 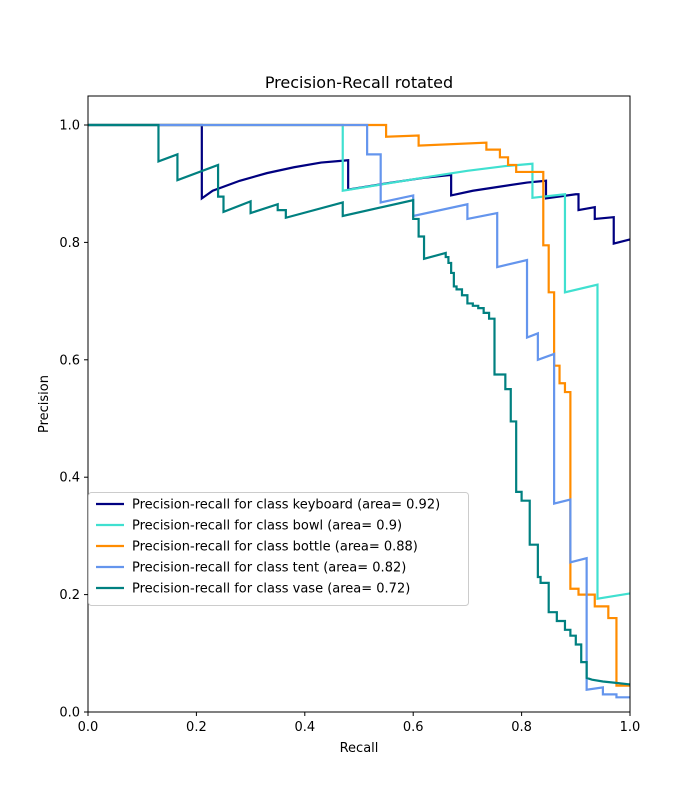 I want to click on x-tick-label: 0.4, so click(x=304, y=727).